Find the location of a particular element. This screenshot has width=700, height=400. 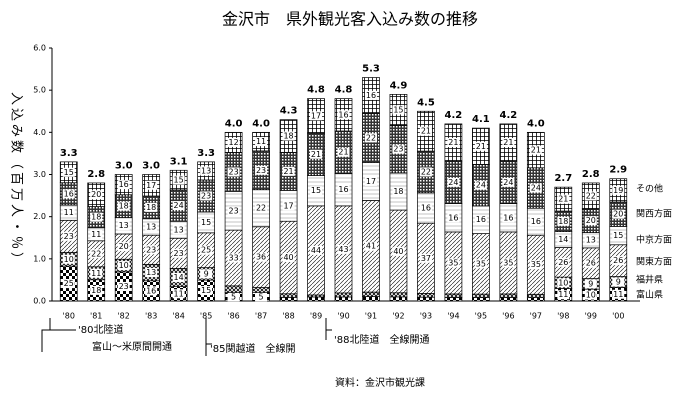

segment-label: 11 is located at coordinates (179, 293).